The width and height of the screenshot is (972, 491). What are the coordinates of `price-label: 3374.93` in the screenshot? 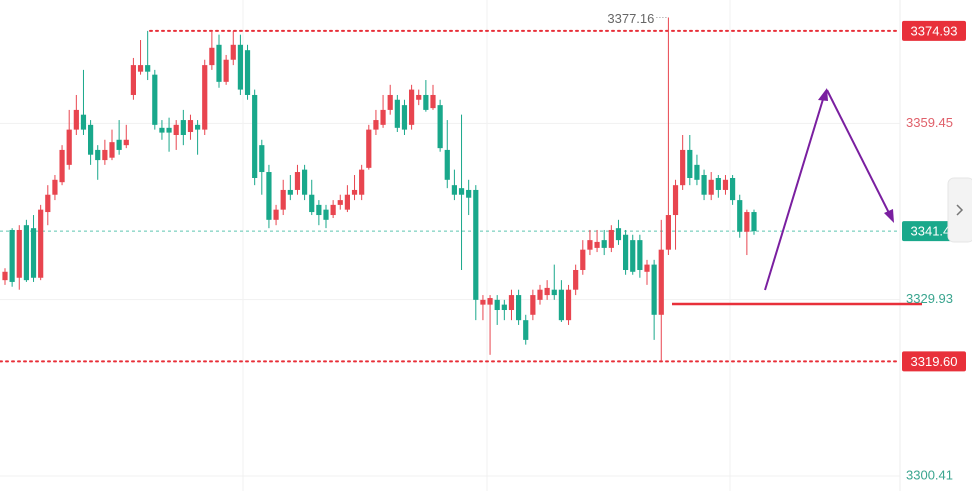 It's located at (934, 30).